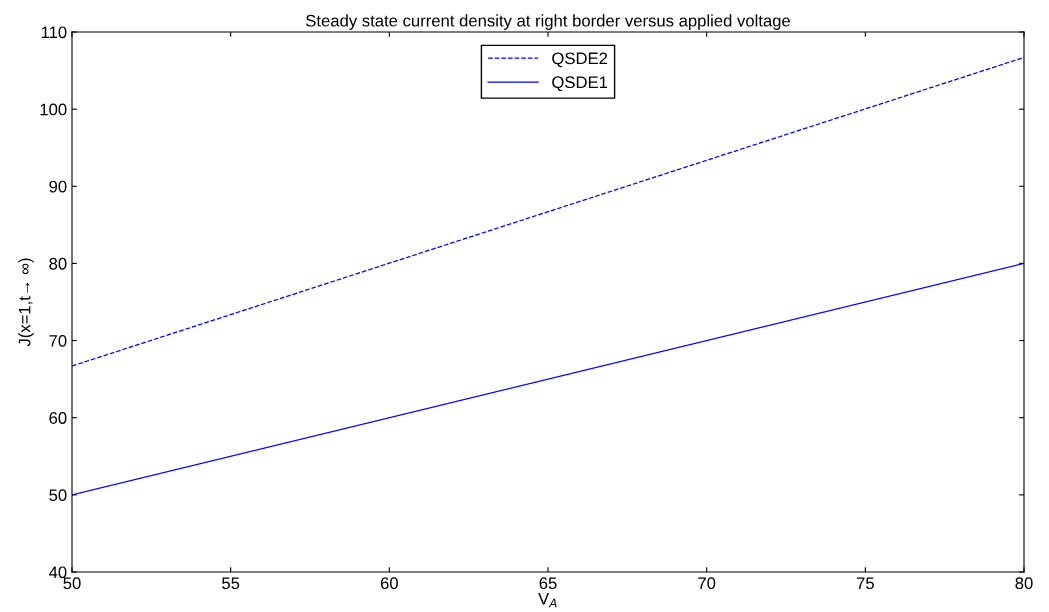  I want to click on x-tick-label: 65, so click(548, 583).